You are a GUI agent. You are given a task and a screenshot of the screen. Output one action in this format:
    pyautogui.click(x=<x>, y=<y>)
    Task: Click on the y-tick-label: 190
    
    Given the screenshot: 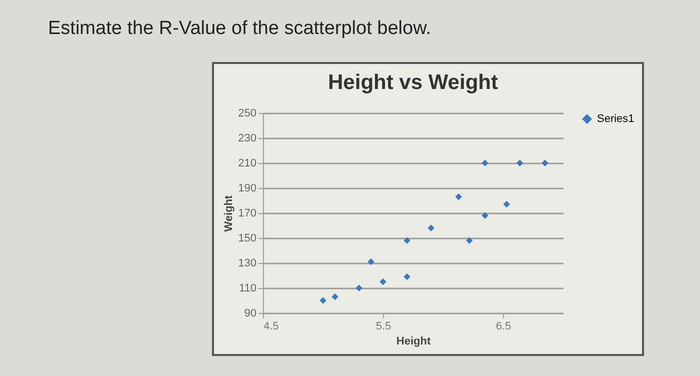 What is the action you would take?
    pyautogui.click(x=247, y=188)
    